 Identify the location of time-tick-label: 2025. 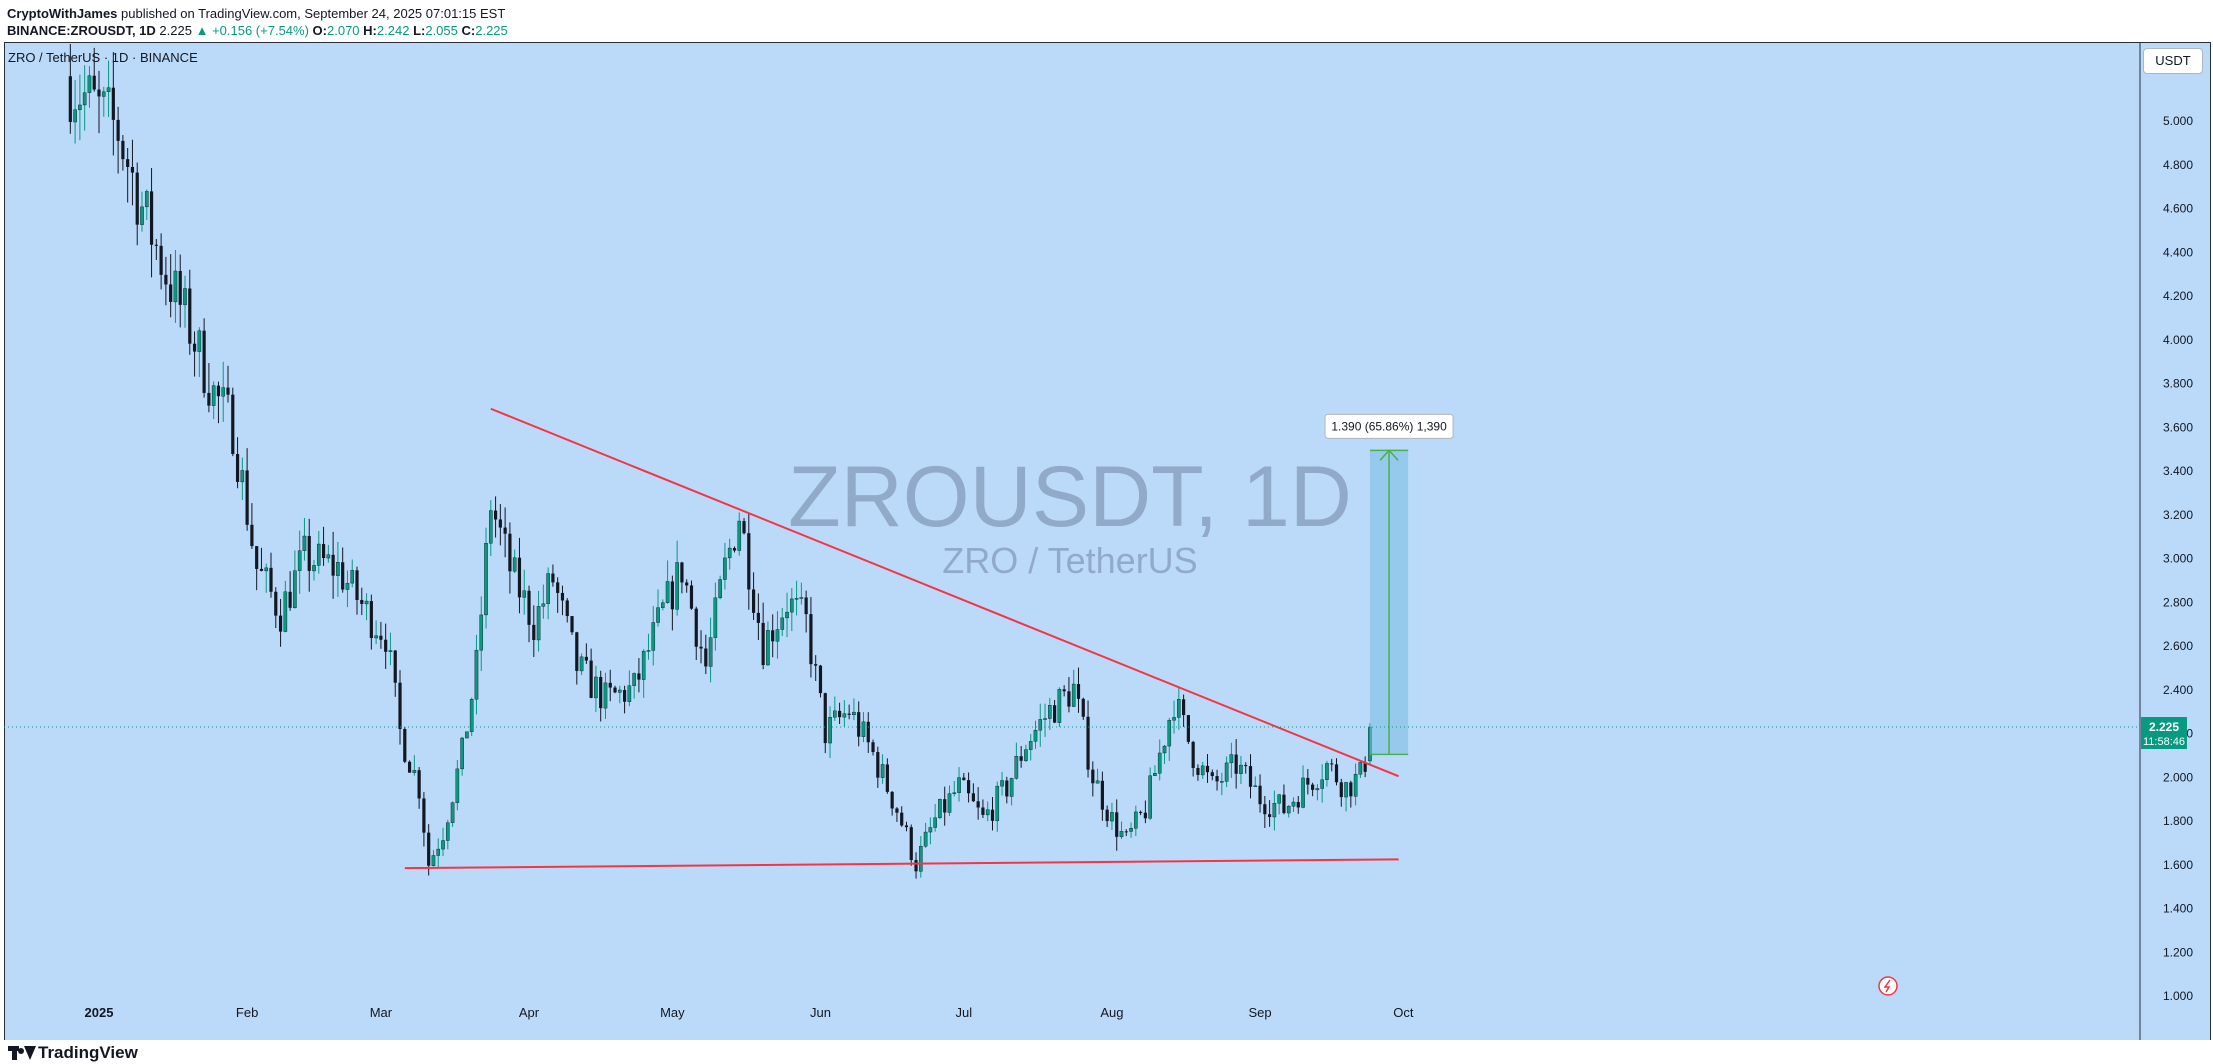
(99, 1012).